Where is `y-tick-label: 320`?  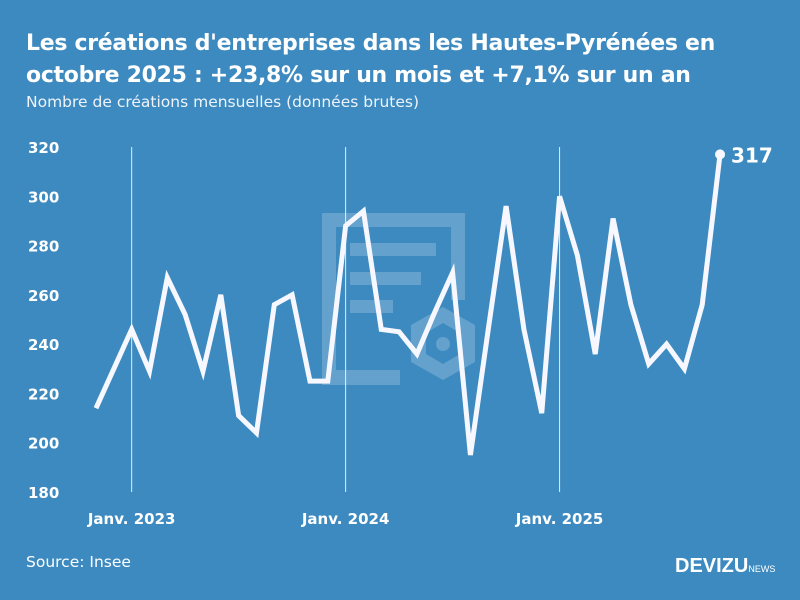
y-tick-label: 320 is located at coordinates (43, 148).